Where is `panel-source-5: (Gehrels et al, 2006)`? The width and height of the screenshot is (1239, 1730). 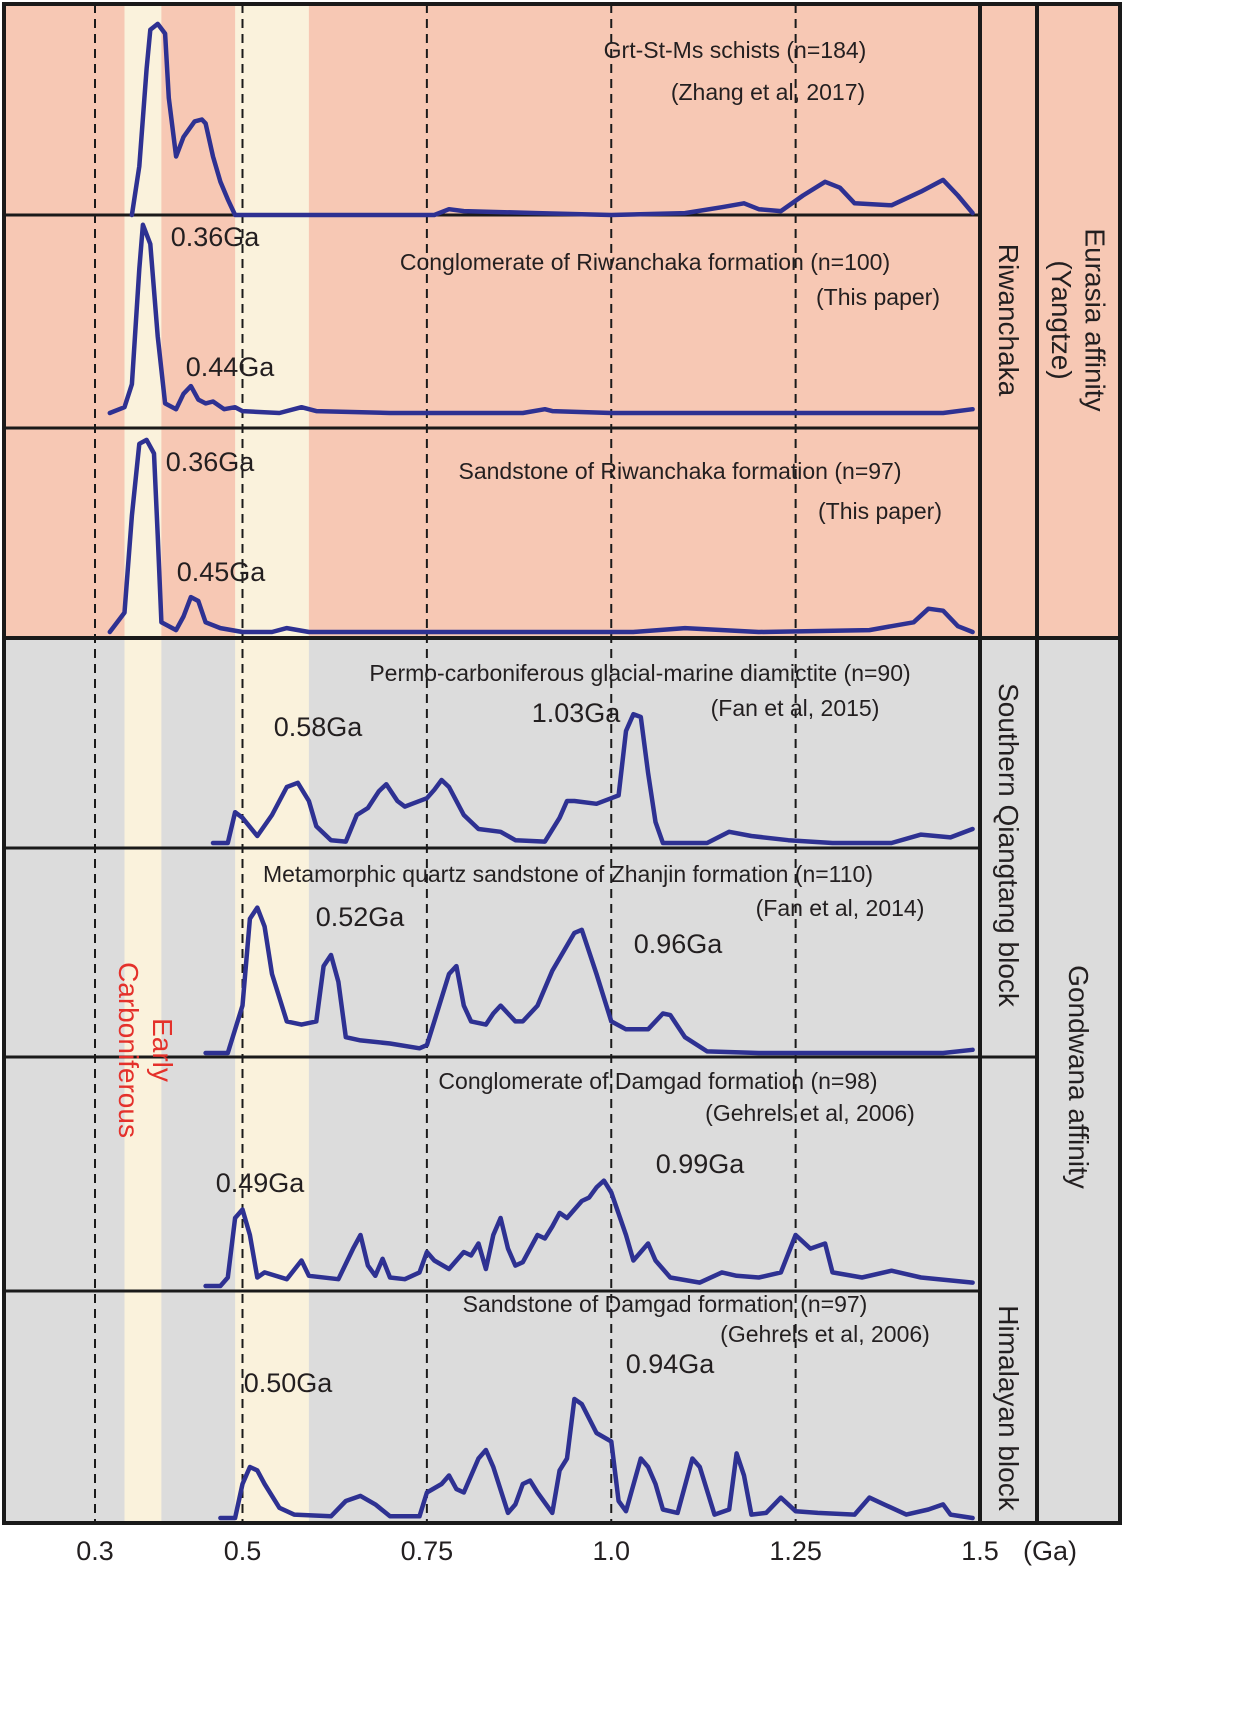
panel-source-5: (Gehrels et al, 2006) is located at coordinates (810, 1113).